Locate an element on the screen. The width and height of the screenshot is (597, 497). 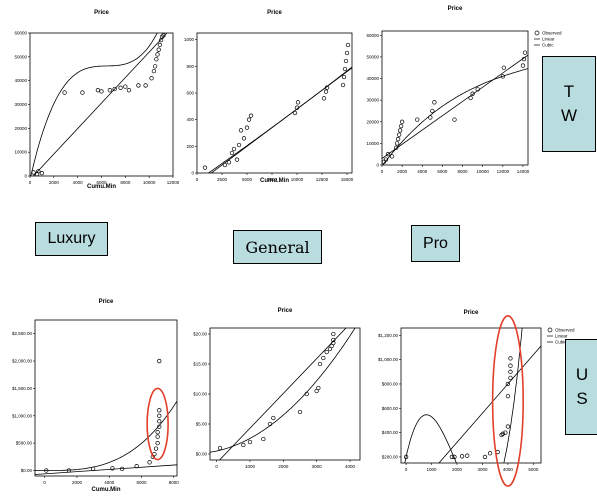
x-tick-label: 12500 is located at coordinates (322, 179).